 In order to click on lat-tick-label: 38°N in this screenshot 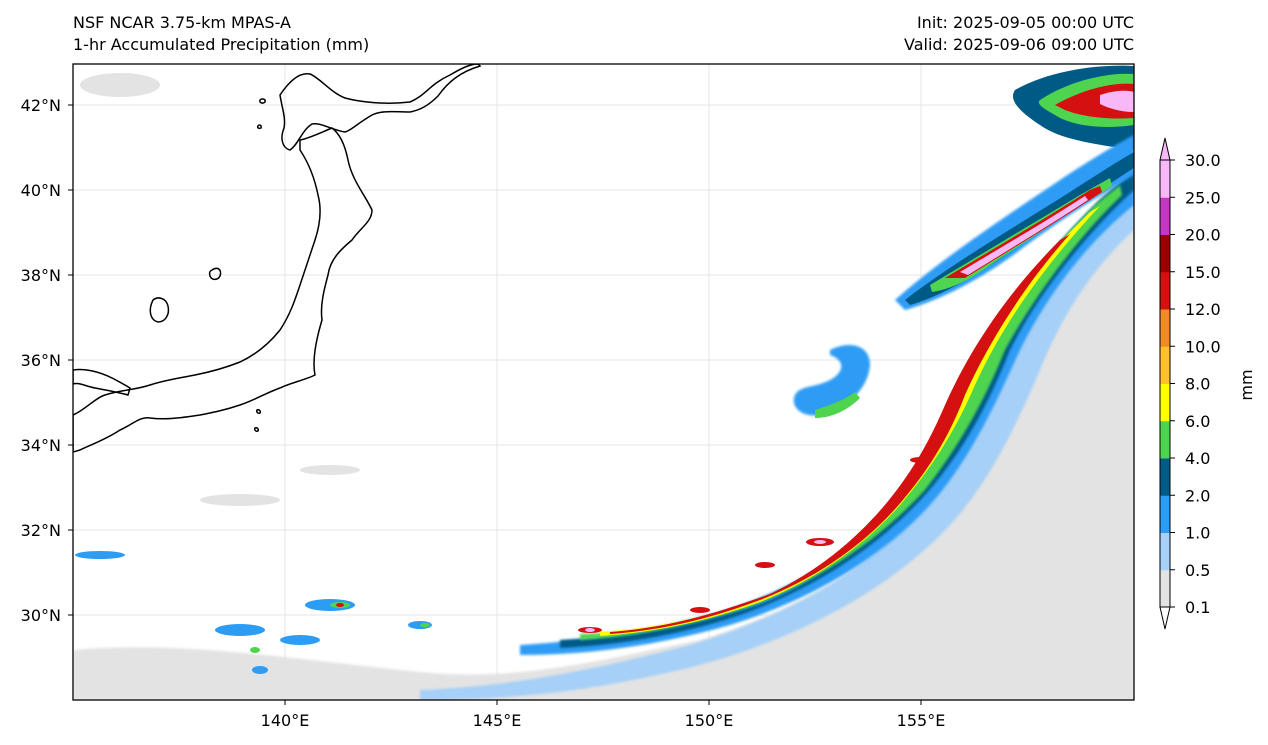, I will do `click(41, 275)`.